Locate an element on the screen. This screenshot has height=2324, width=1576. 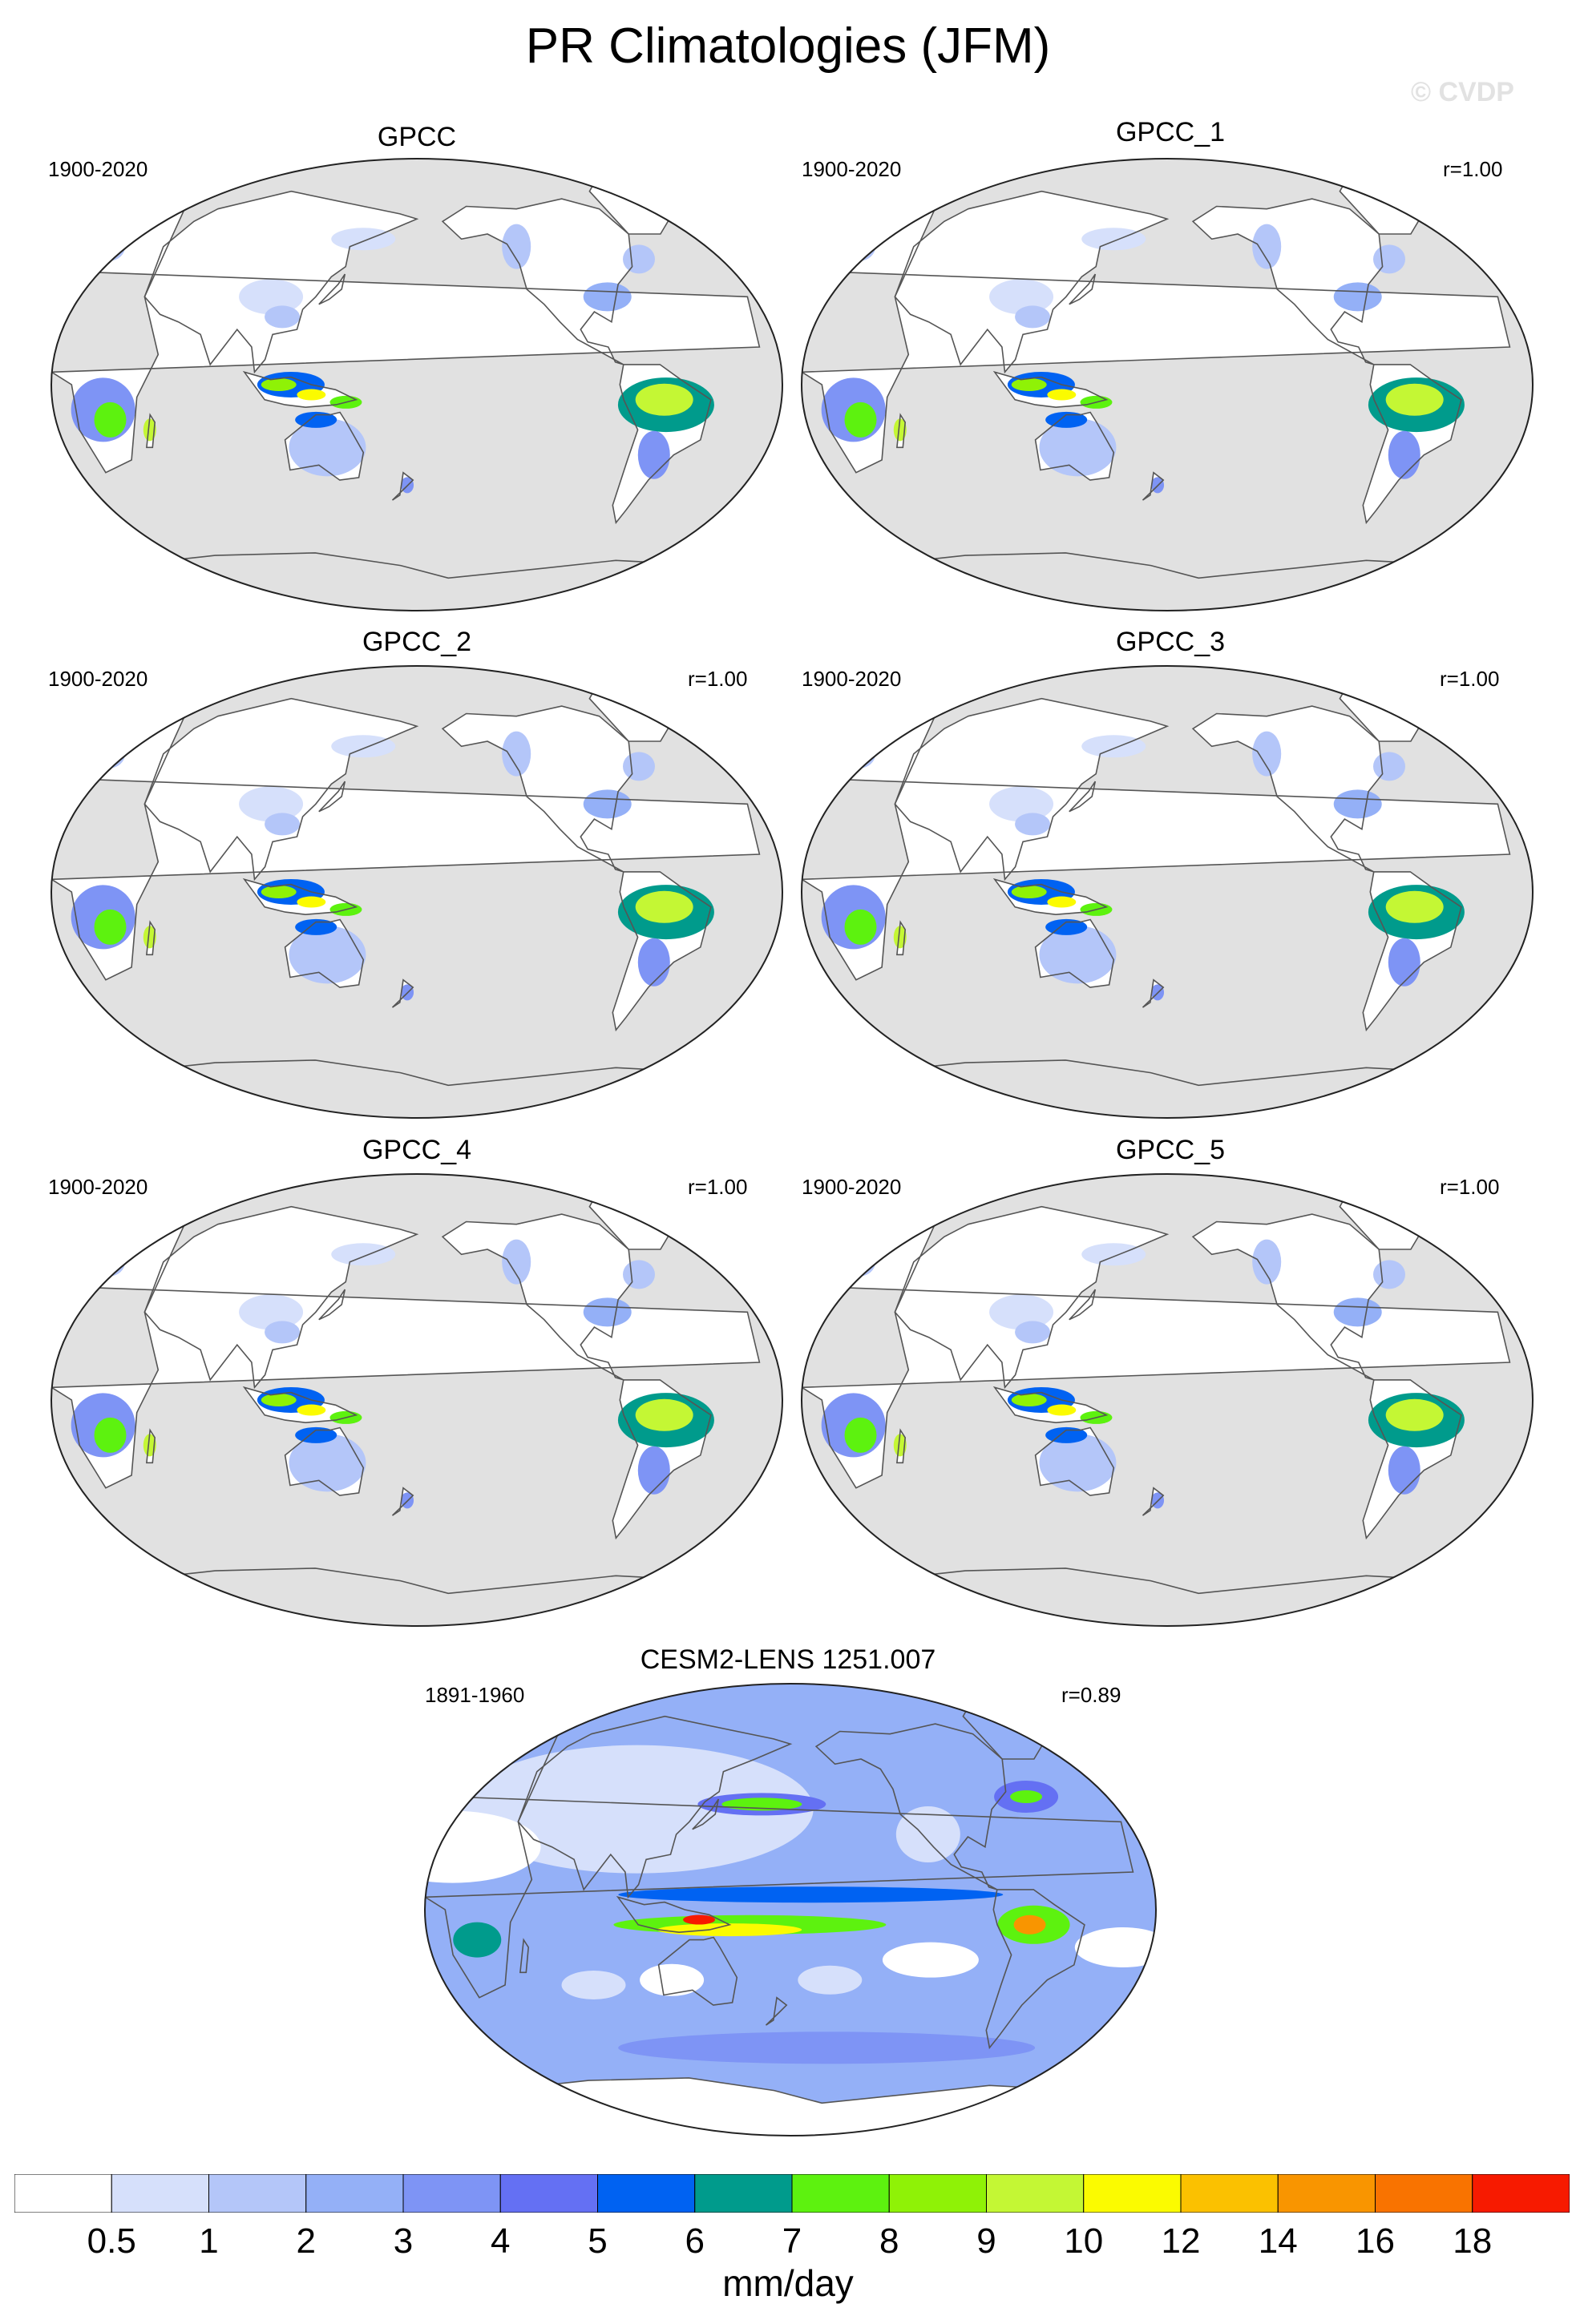
precip-max-maritime is located at coordinates (699, 1919).